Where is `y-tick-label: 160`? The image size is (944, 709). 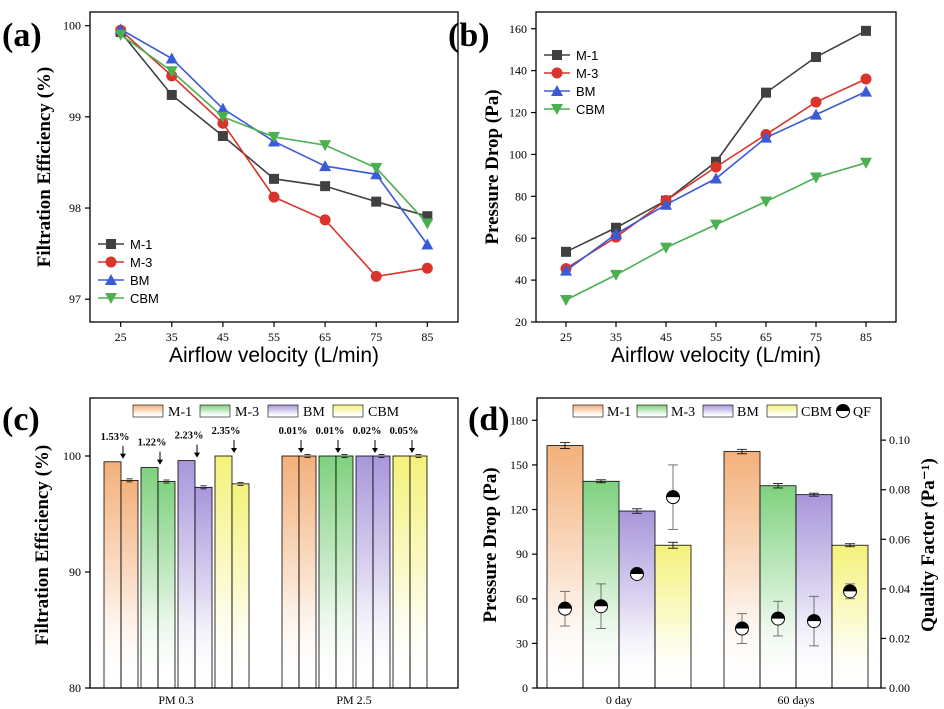 y-tick-label: 160 is located at coordinates (518, 29).